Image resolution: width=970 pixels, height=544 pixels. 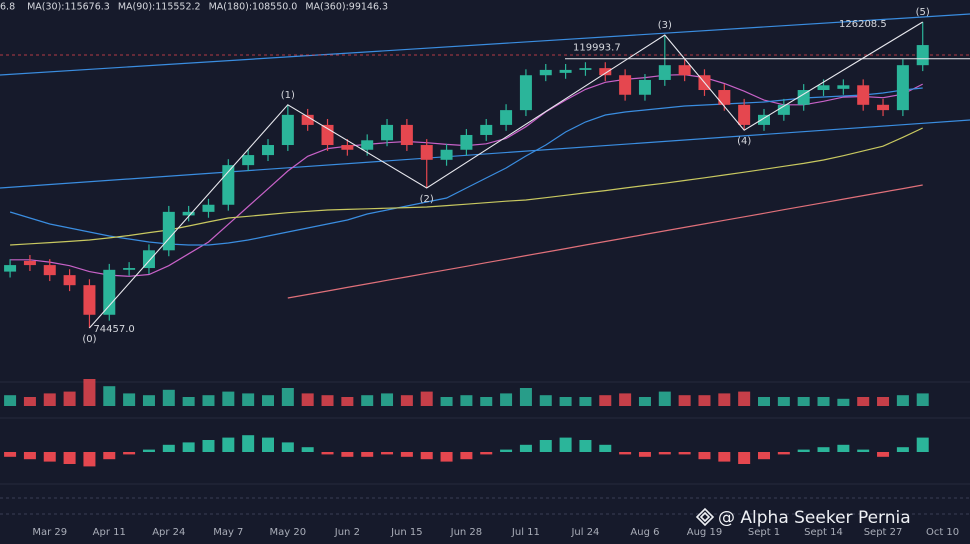 I want to click on x-tick-label: May 7, so click(x=228, y=532).